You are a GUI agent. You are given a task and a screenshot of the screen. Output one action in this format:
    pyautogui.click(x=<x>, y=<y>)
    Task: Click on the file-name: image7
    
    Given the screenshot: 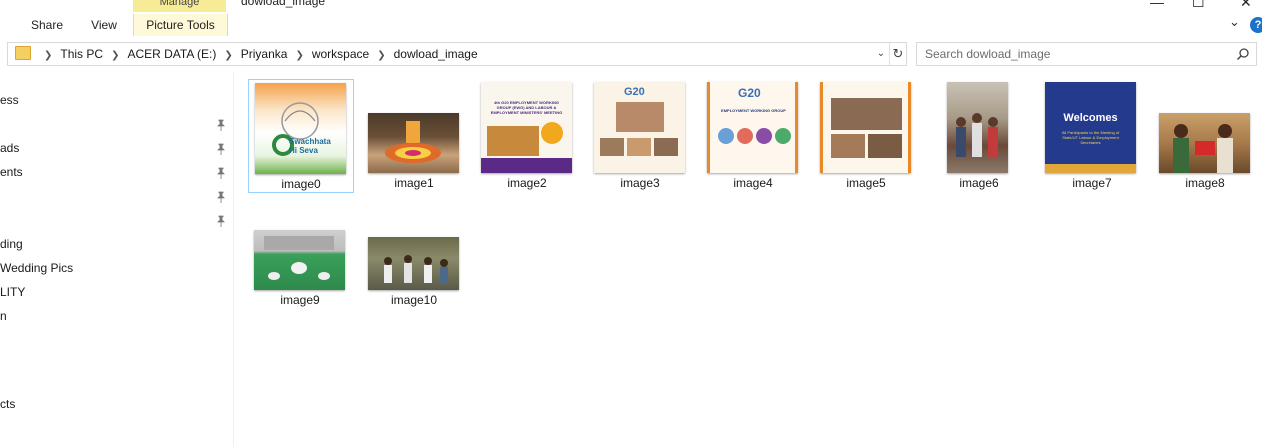 What is the action you would take?
    pyautogui.click(x=1092, y=183)
    